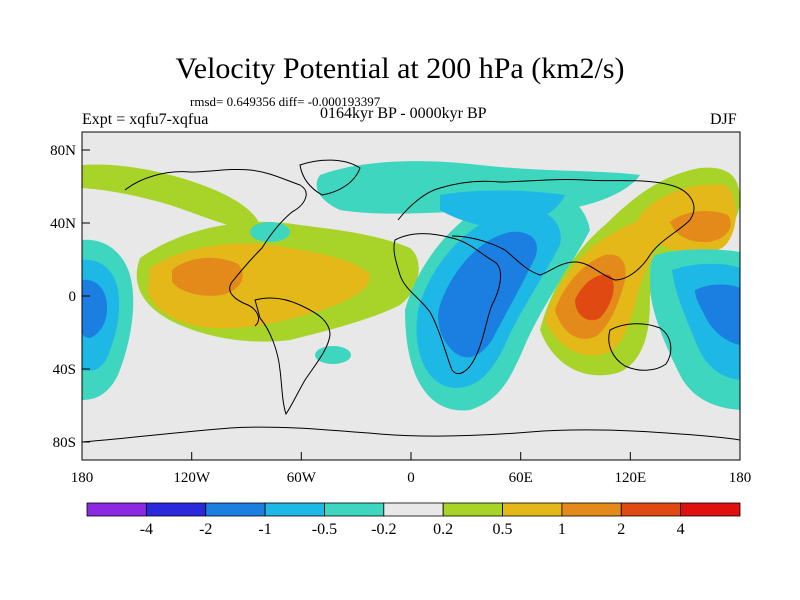 This screenshot has width=800, height=600. What do you see at coordinates (64, 443) in the screenshot?
I see `y-label-80s: 80S` at bounding box center [64, 443].